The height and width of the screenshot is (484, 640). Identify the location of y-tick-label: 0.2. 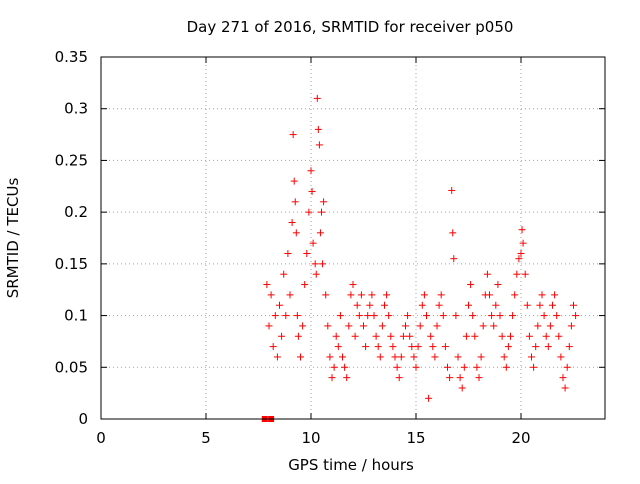
(76, 212).